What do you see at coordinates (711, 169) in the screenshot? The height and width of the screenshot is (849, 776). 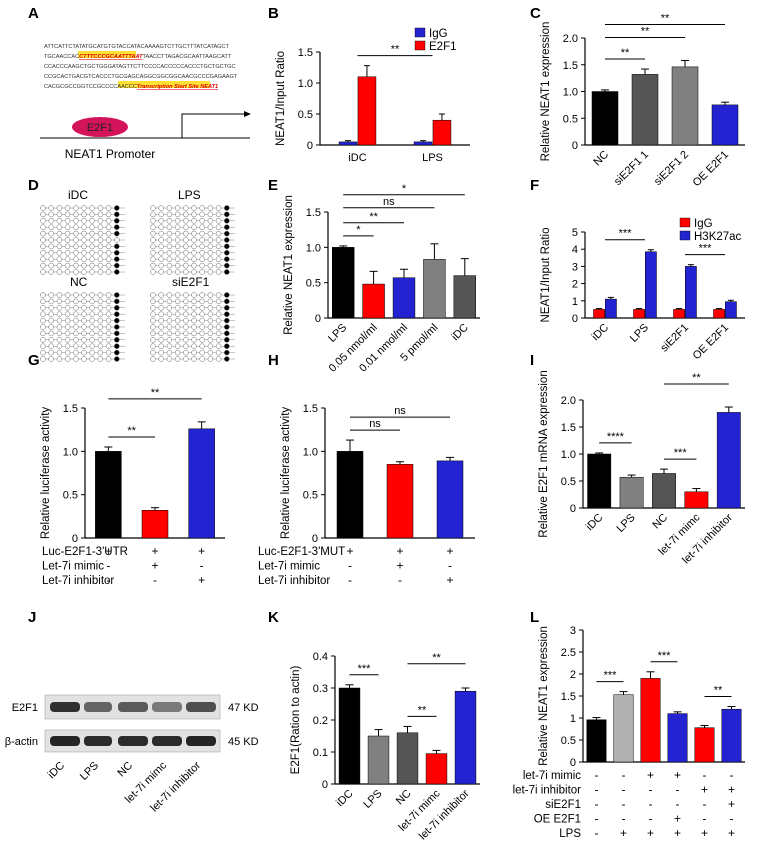 I see `x-tick-label: OE E2F1` at bounding box center [711, 169].